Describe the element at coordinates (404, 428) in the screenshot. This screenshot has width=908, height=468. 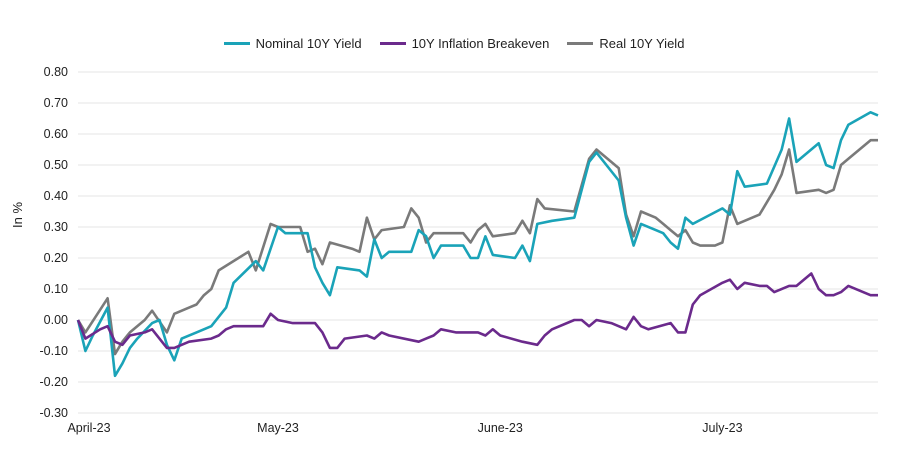
I see `x-axis-ticks: April-23 May-23 June-23 July-23` at that location.